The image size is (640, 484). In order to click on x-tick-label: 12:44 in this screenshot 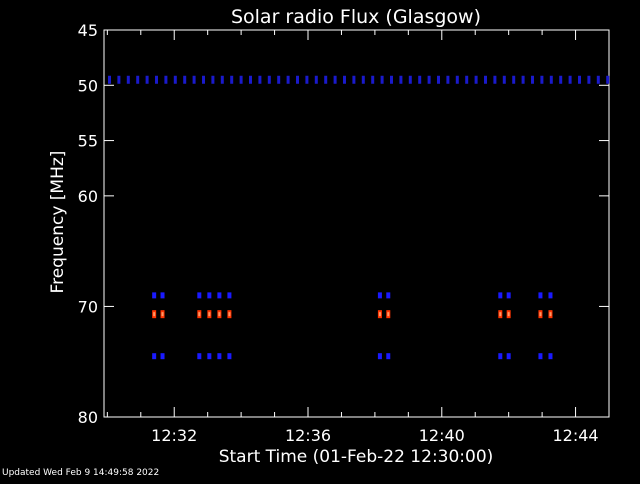, I will do `click(576, 435)`.